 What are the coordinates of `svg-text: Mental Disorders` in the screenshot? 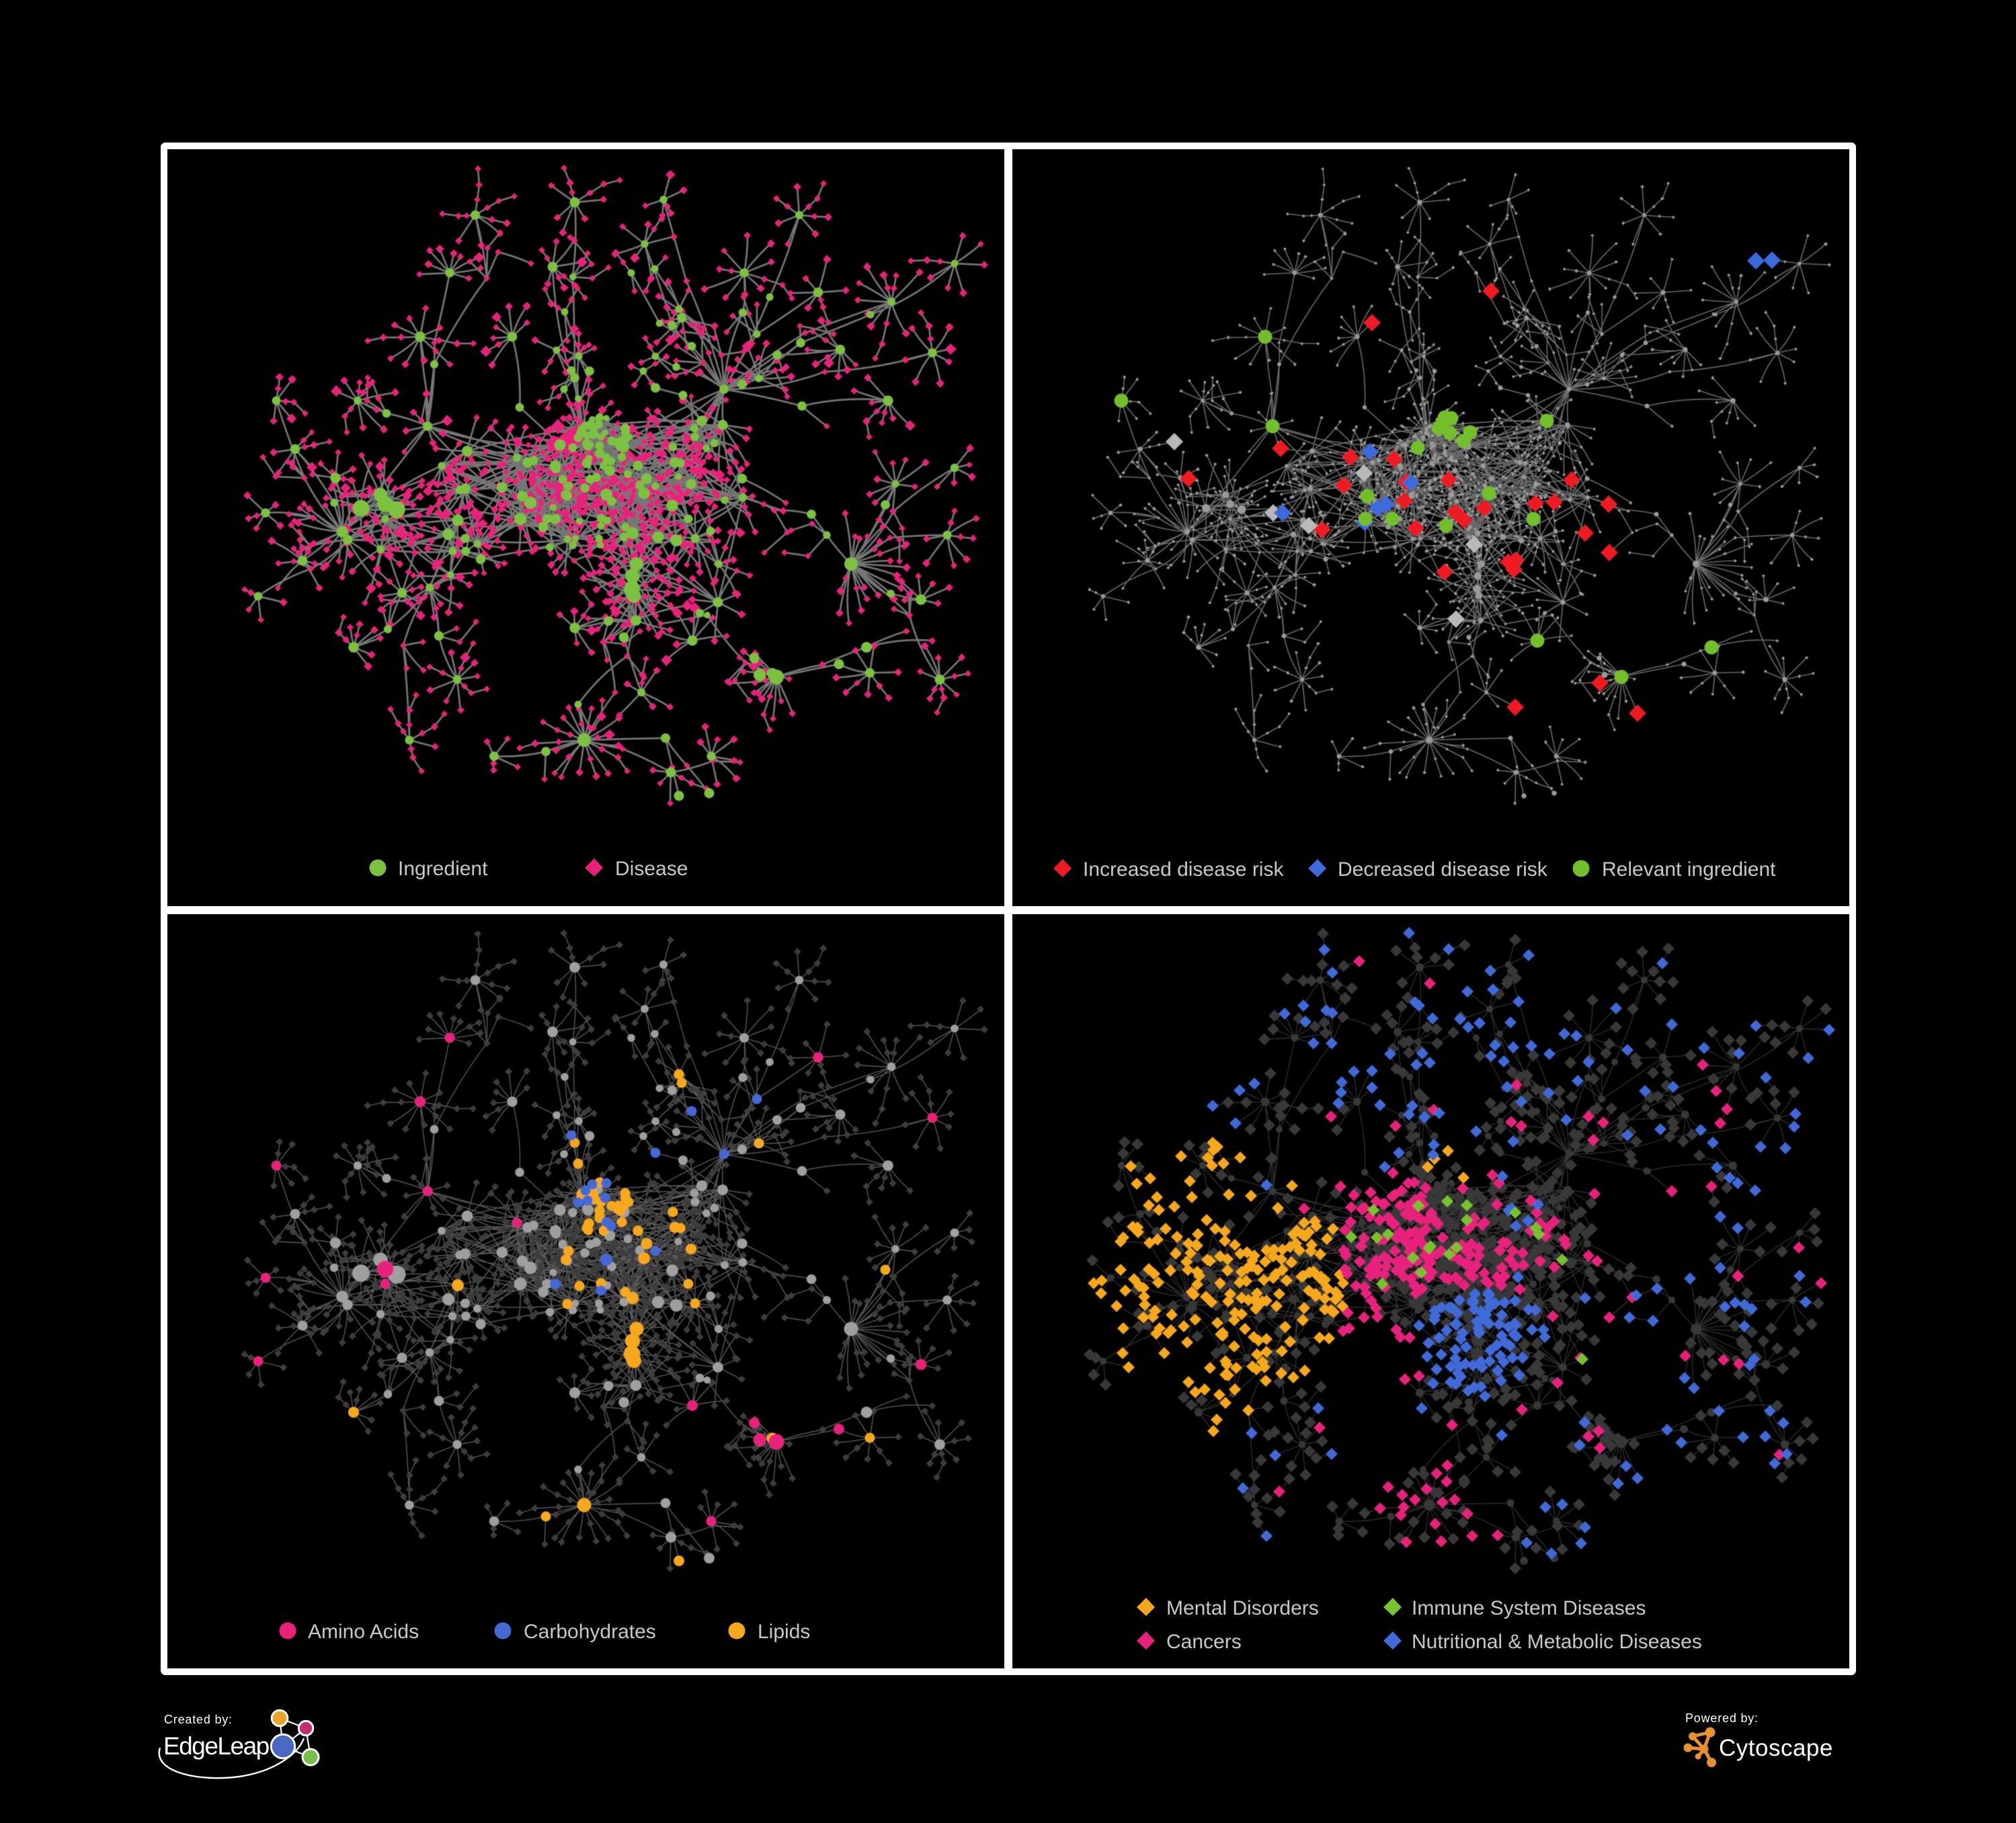 It's located at (1242, 1608).